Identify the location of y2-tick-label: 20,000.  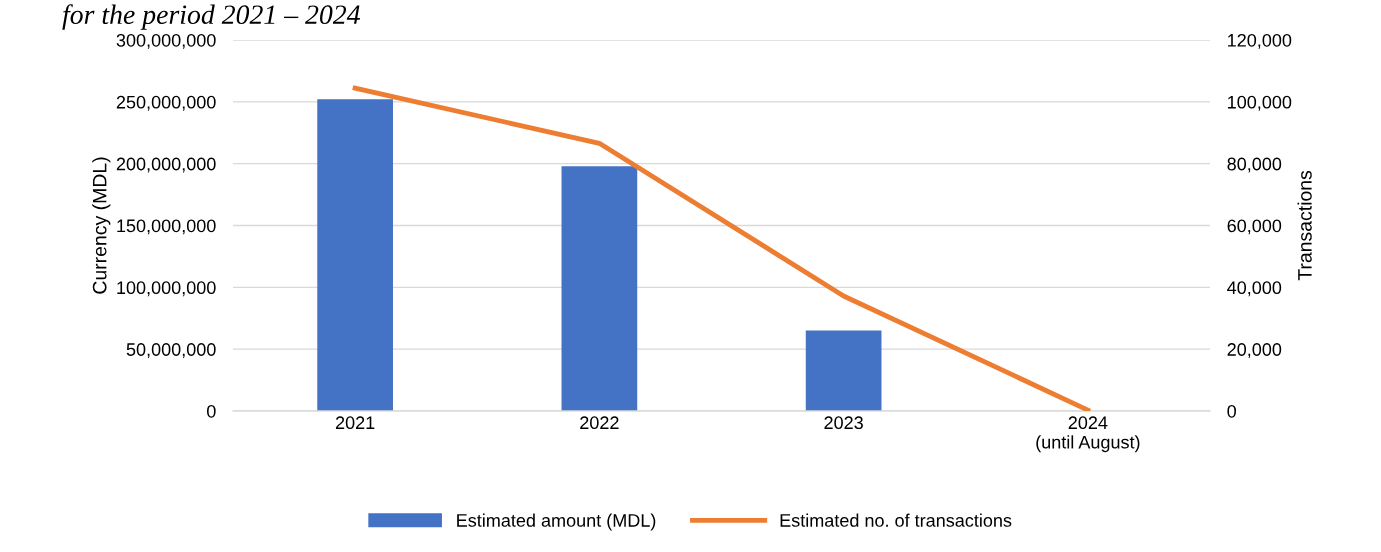
(1254, 351).